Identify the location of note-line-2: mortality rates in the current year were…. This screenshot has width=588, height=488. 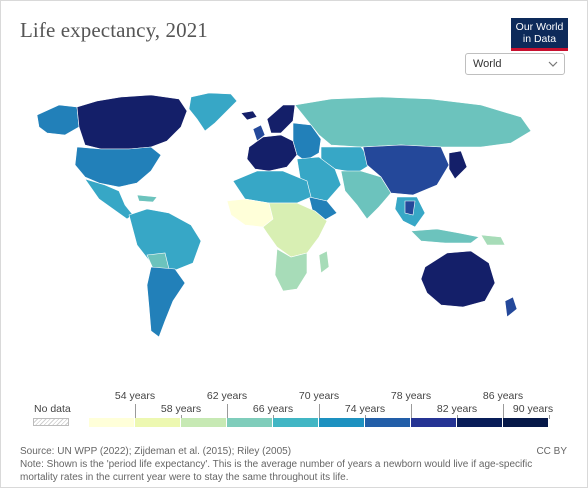
(184, 477).